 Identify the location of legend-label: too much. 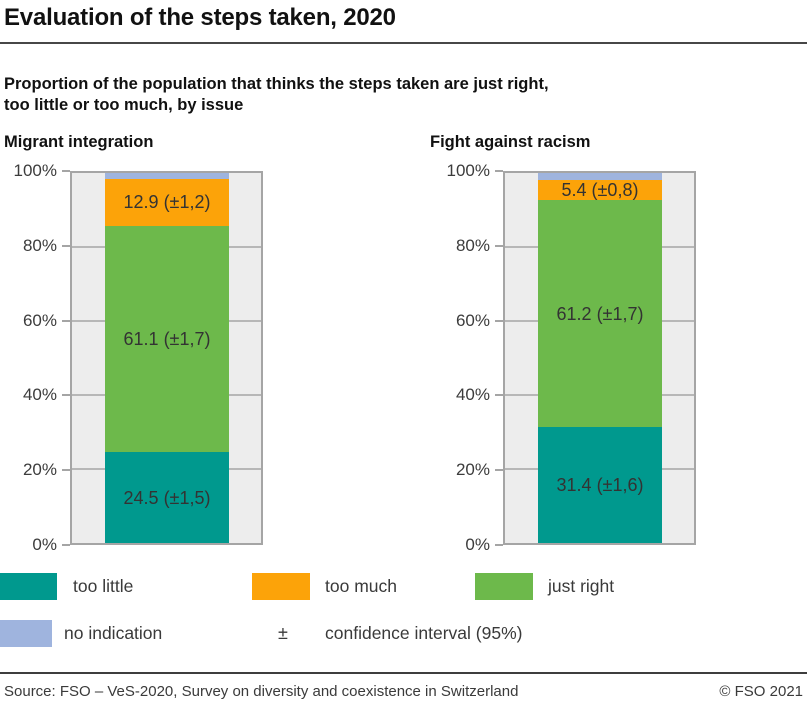
(361, 586).